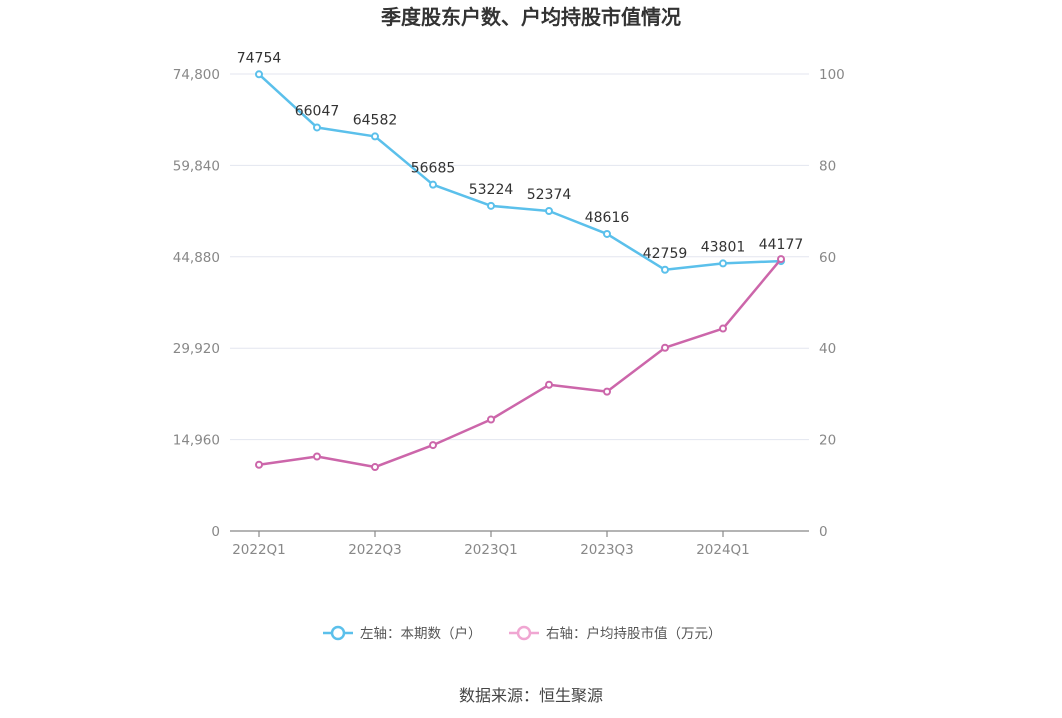 The height and width of the screenshot is (718, 1062). I want to click on left-tick-label: 0, so click(215, 532).